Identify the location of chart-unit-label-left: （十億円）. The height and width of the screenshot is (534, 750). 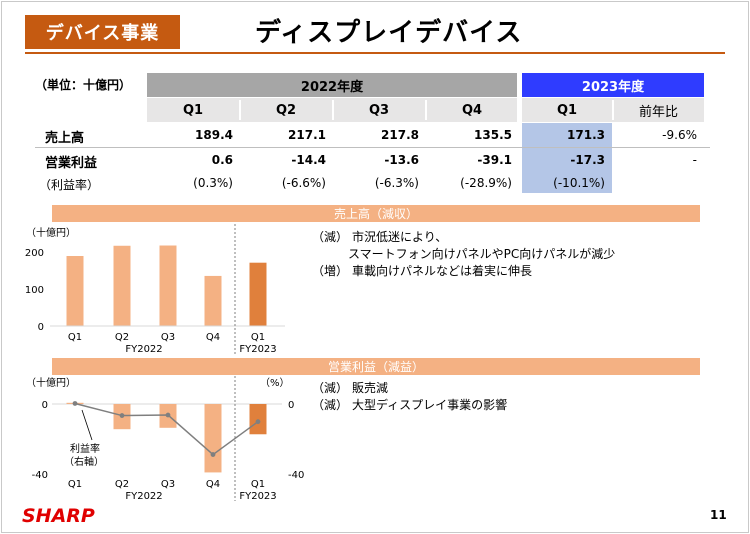
(51, 382).